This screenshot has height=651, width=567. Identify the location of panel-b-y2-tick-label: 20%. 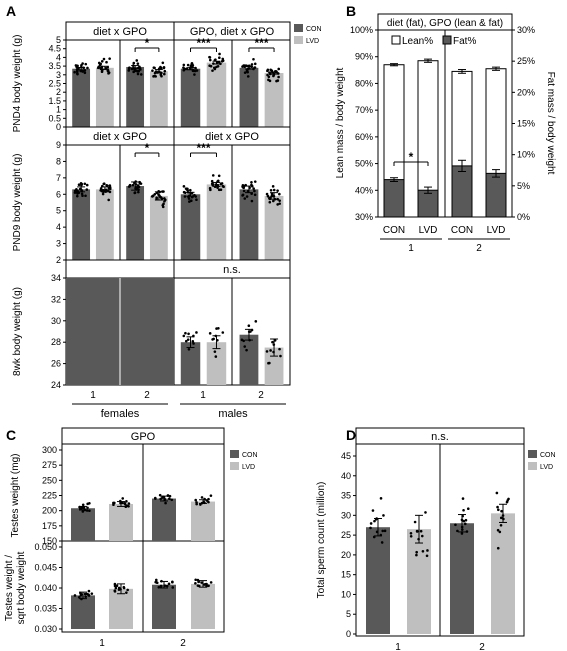
(526, 92).